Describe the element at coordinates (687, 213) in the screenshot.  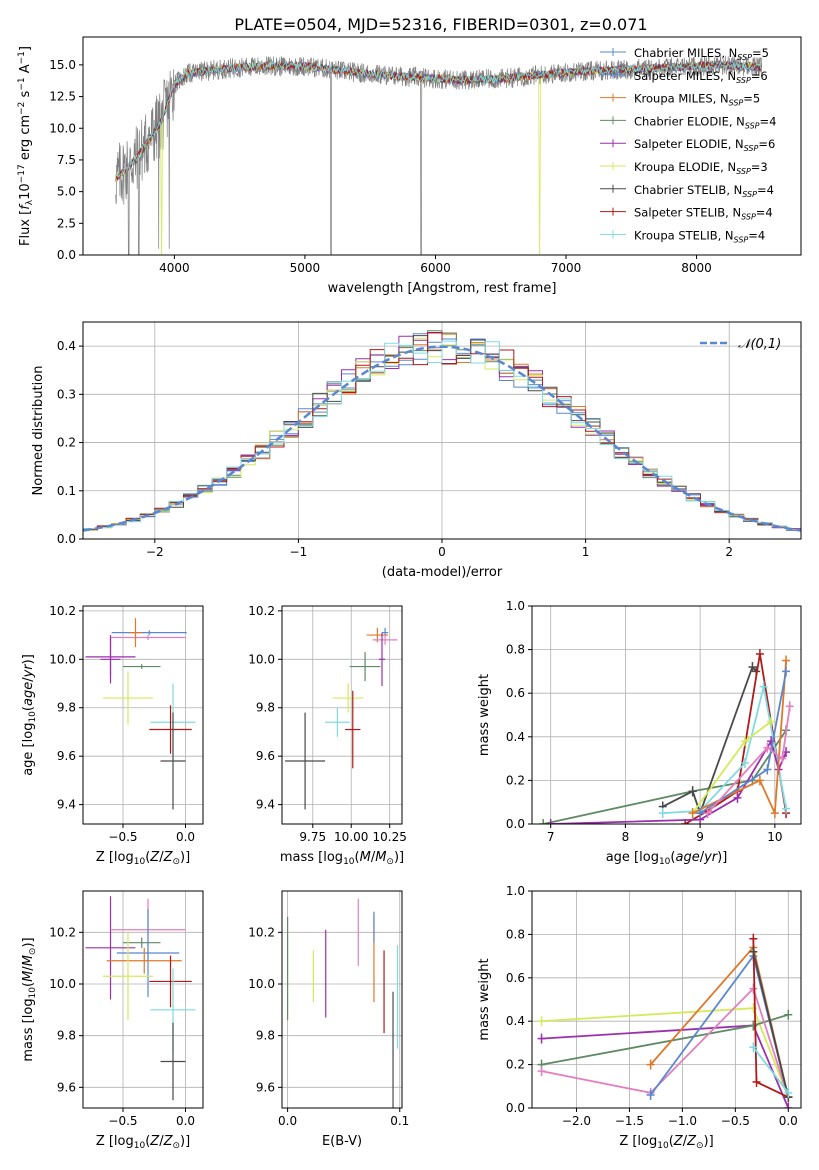
I see `legend-model-name: Salpeter STELIB, N` at that location.